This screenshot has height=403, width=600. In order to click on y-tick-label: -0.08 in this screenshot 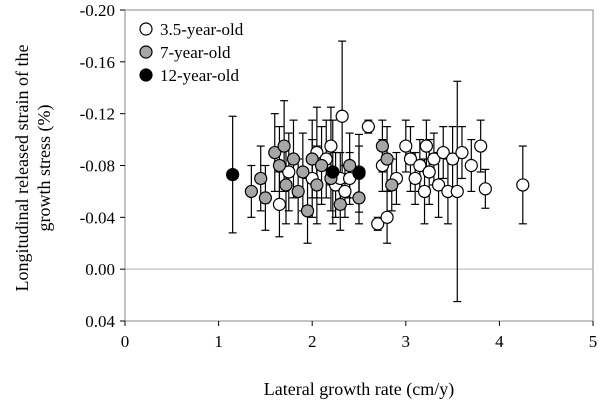, I will do `click(97, 166)`.